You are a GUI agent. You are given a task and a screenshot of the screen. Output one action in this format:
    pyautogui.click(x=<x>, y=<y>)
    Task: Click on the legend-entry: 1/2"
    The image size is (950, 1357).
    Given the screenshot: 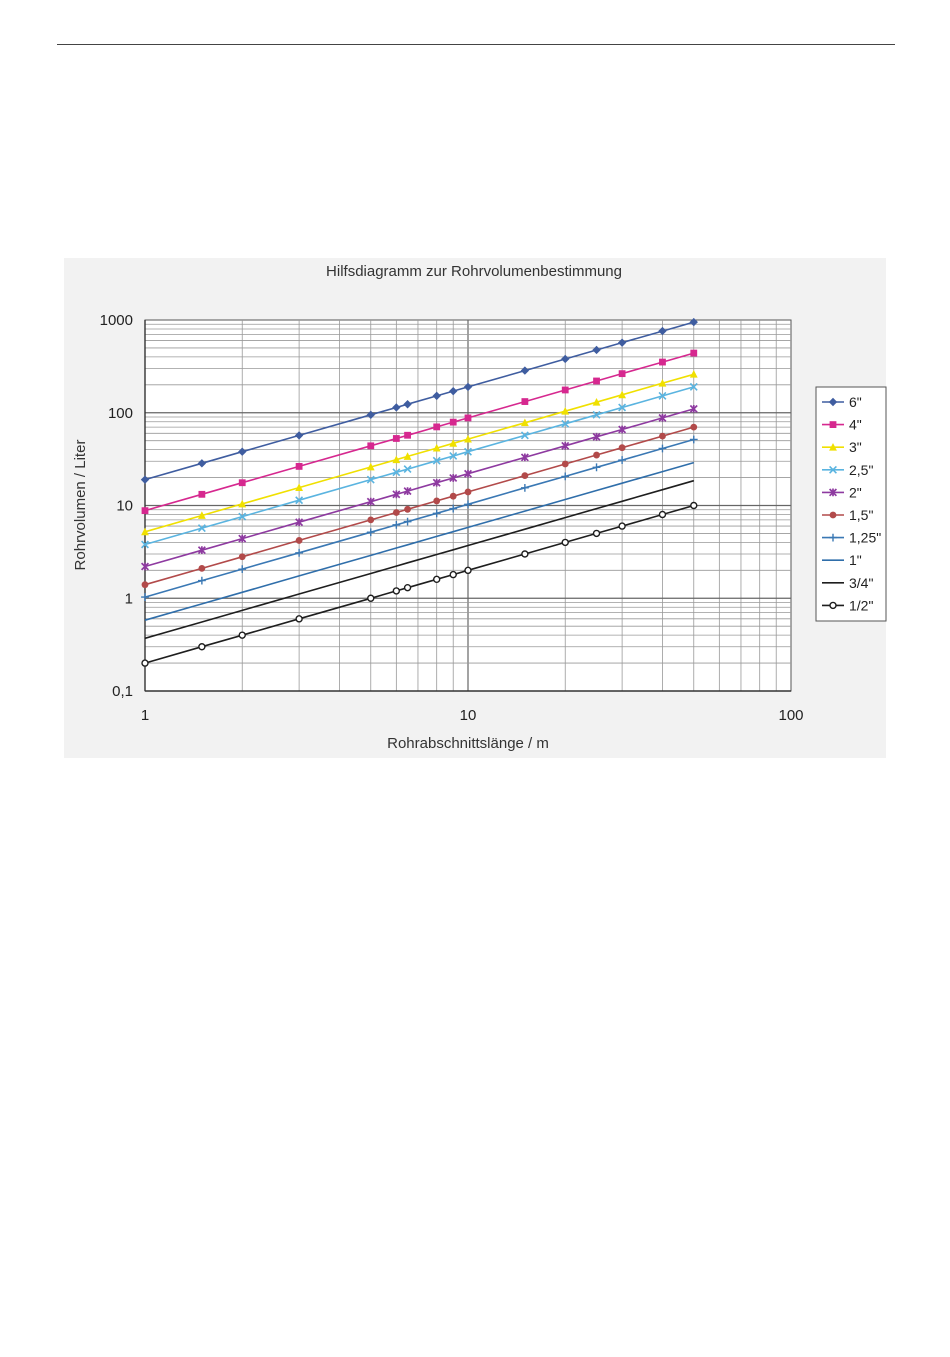 What is the action you would take?
    pyautogui.click(x=847, y=605)
    